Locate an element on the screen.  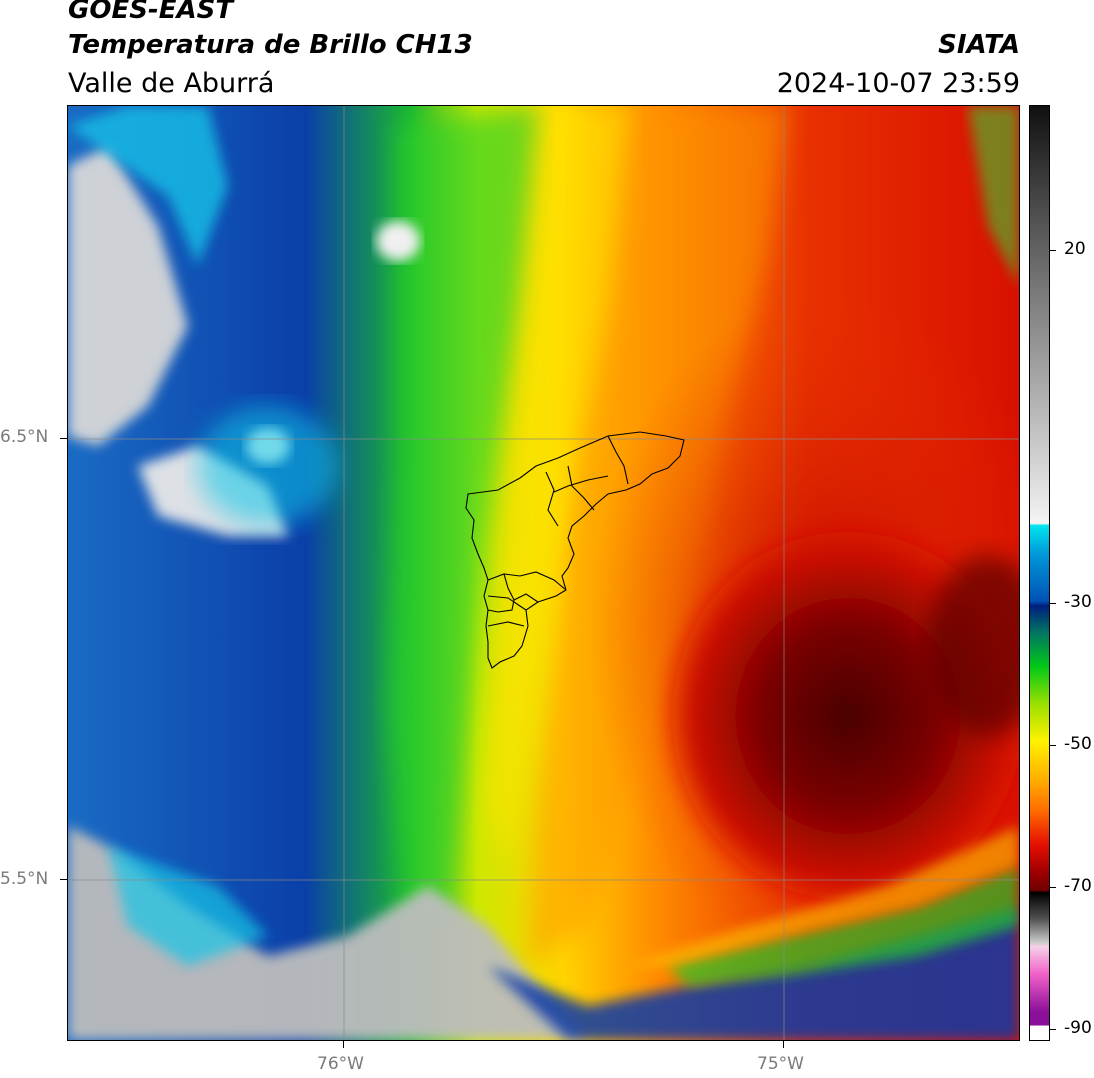
clear-sky-south is located at coordinates (328, 933).